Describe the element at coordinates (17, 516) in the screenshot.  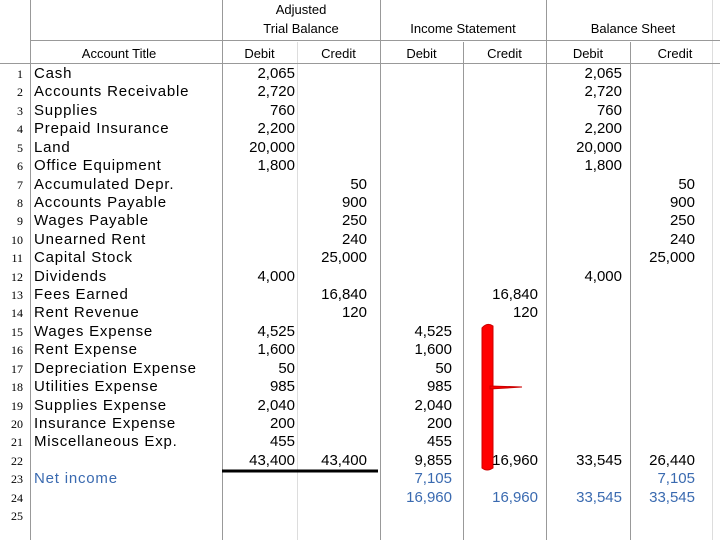
I see `row-number: 25` at that location.